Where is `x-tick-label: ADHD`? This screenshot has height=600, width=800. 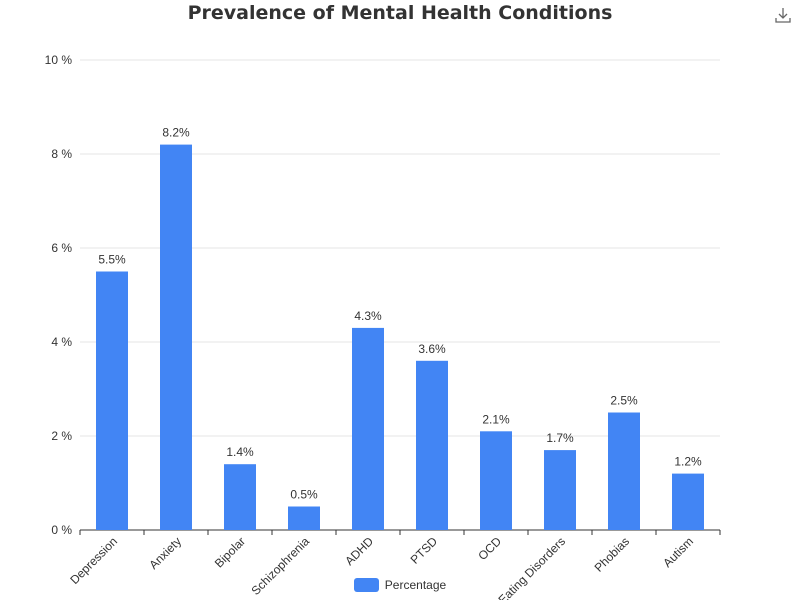
x-tick-label: ADHD is located at coordinates (359, 551).